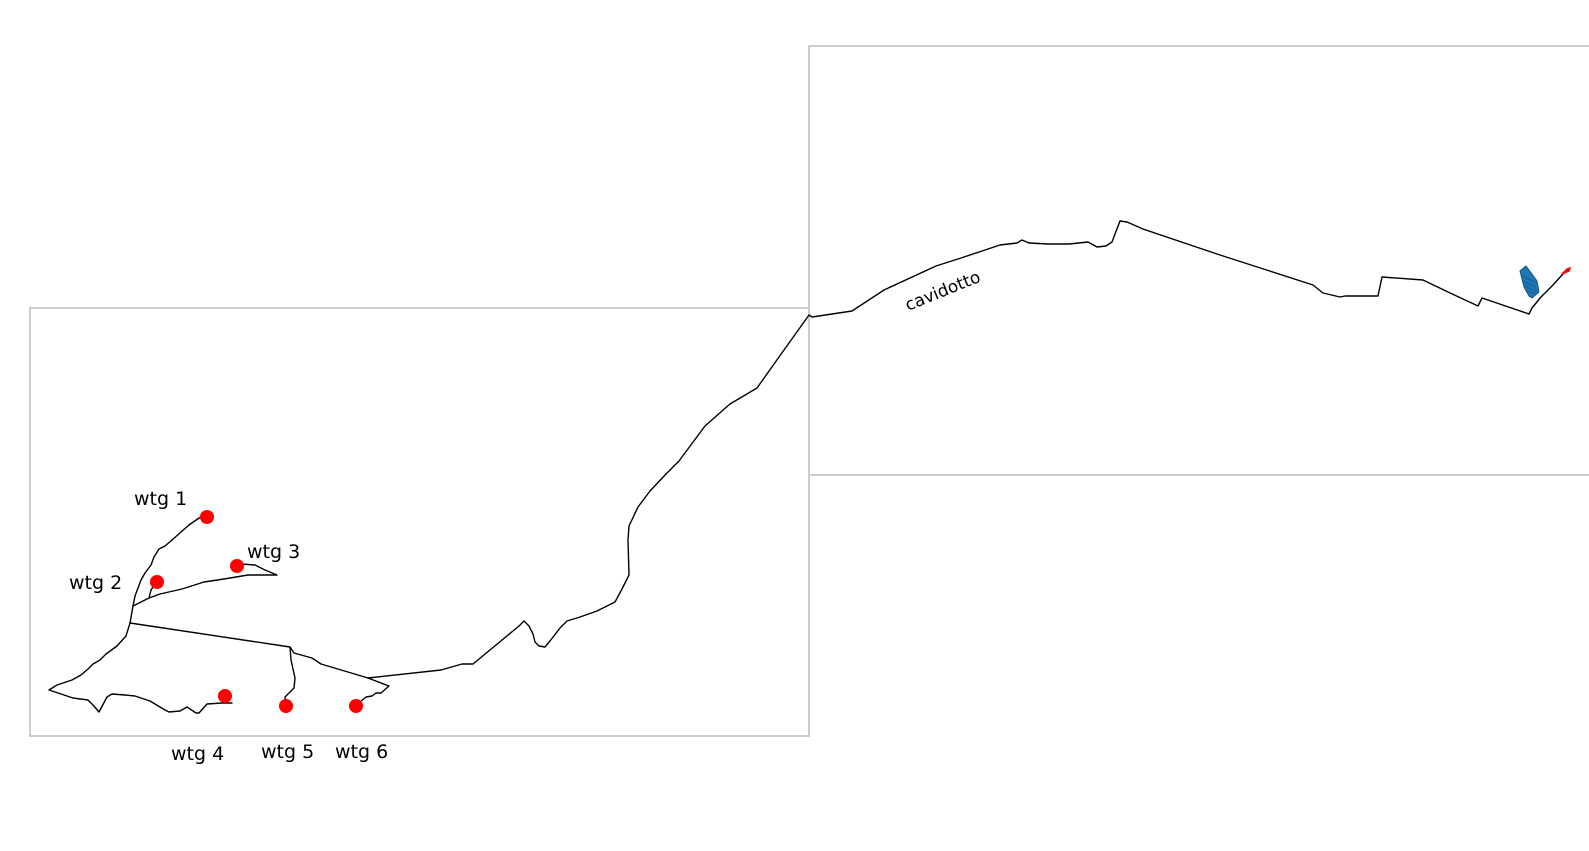 The width and height of the screenshot is (1589, 851). I want to click on substation-connection, so click(1566, 270).